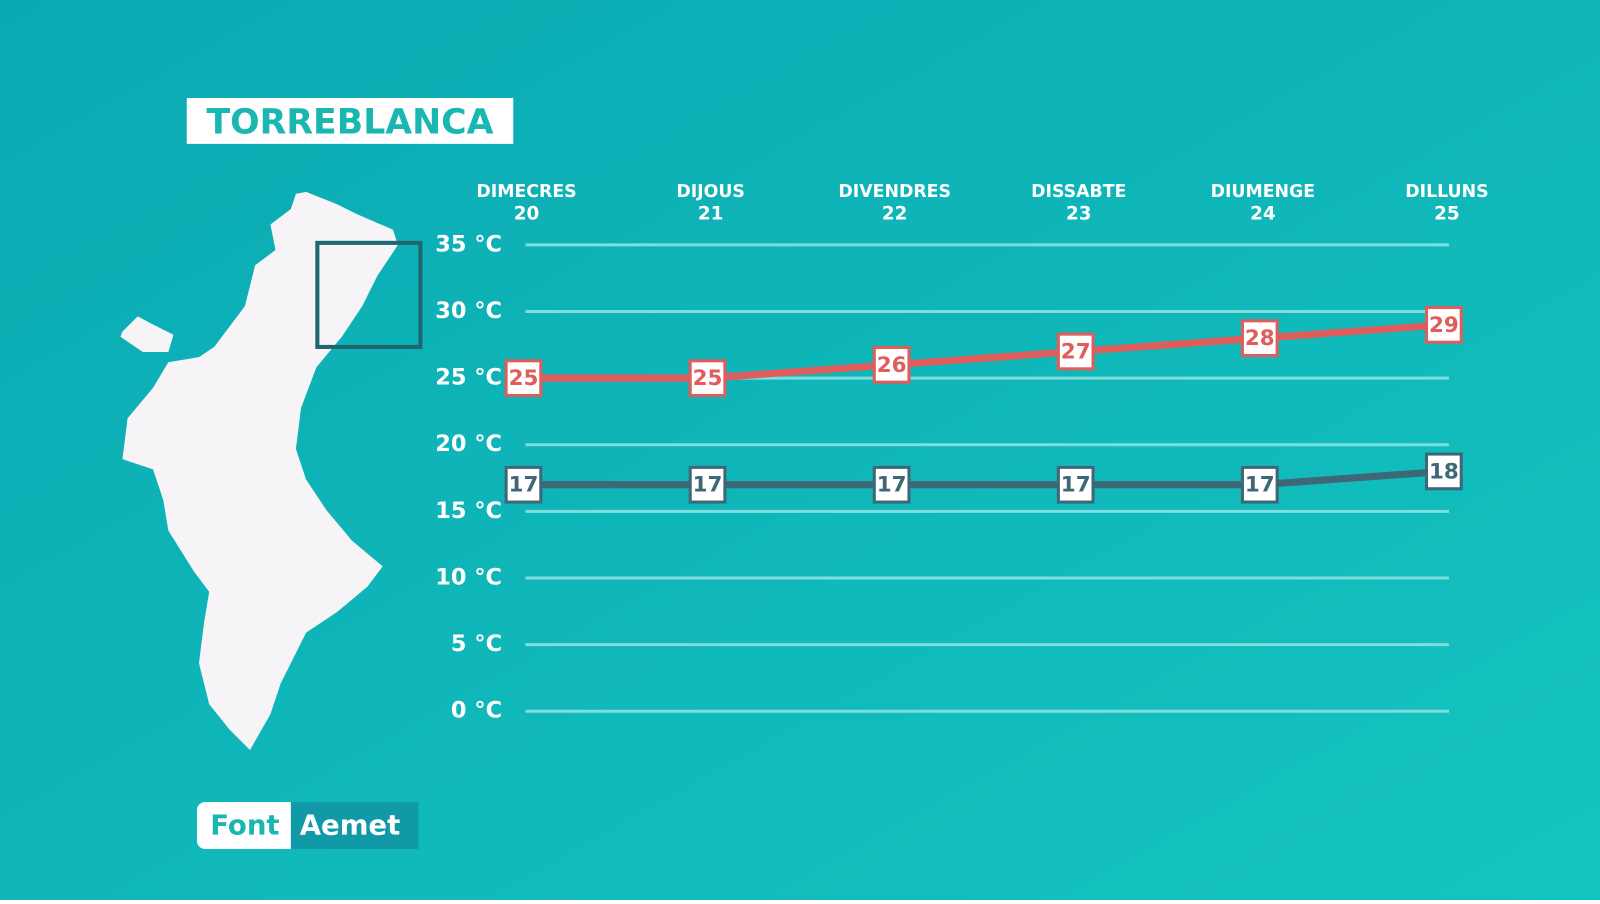 This screenshot has height=904, width=1600. I want to click on y-tick-label: 0 °C, so click(476, 711).